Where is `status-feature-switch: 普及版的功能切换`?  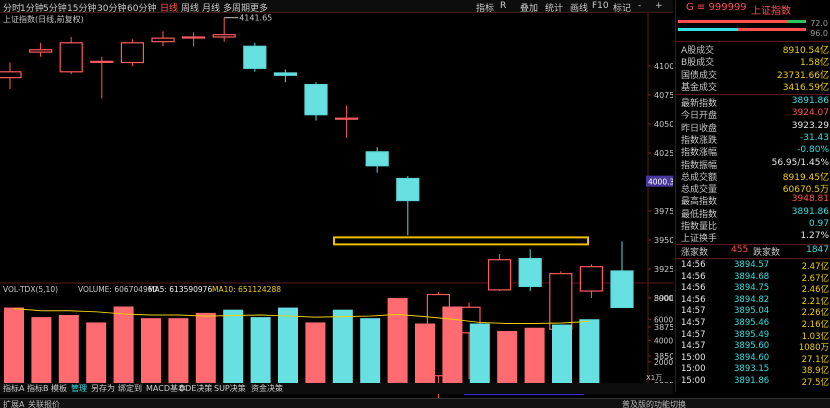
status-feature-switch: 普及版的功能切换 is located at coordinates (654, 404).